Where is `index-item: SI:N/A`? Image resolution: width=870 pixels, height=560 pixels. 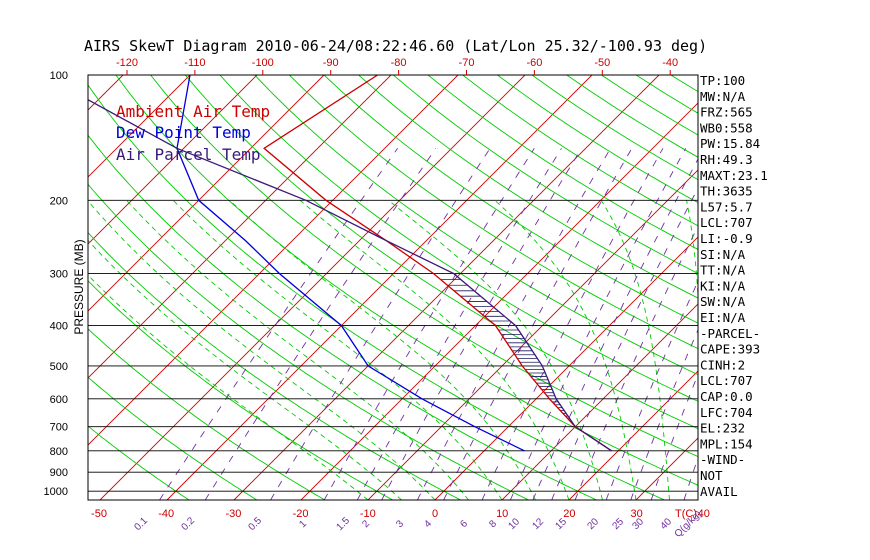
index-item: SI:N/A is located at coordinates (723, 254).